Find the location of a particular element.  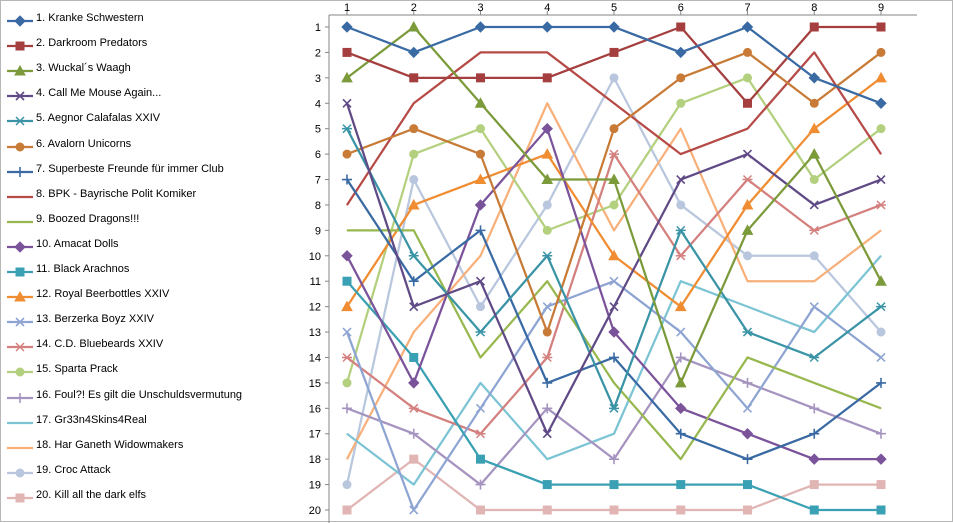

legend-item: 6. Avalorn Unicorns is located at coordinates (150, 145).